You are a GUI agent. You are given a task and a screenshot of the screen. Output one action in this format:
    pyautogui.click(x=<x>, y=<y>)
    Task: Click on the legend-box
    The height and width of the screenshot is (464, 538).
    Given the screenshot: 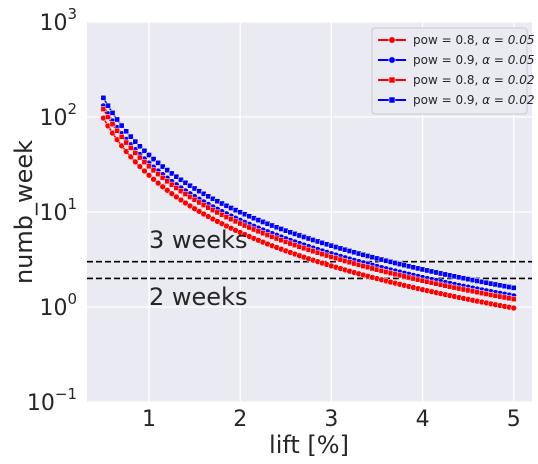 What is the action you would take?
    pyautogui.click(x=449, y=71)
    